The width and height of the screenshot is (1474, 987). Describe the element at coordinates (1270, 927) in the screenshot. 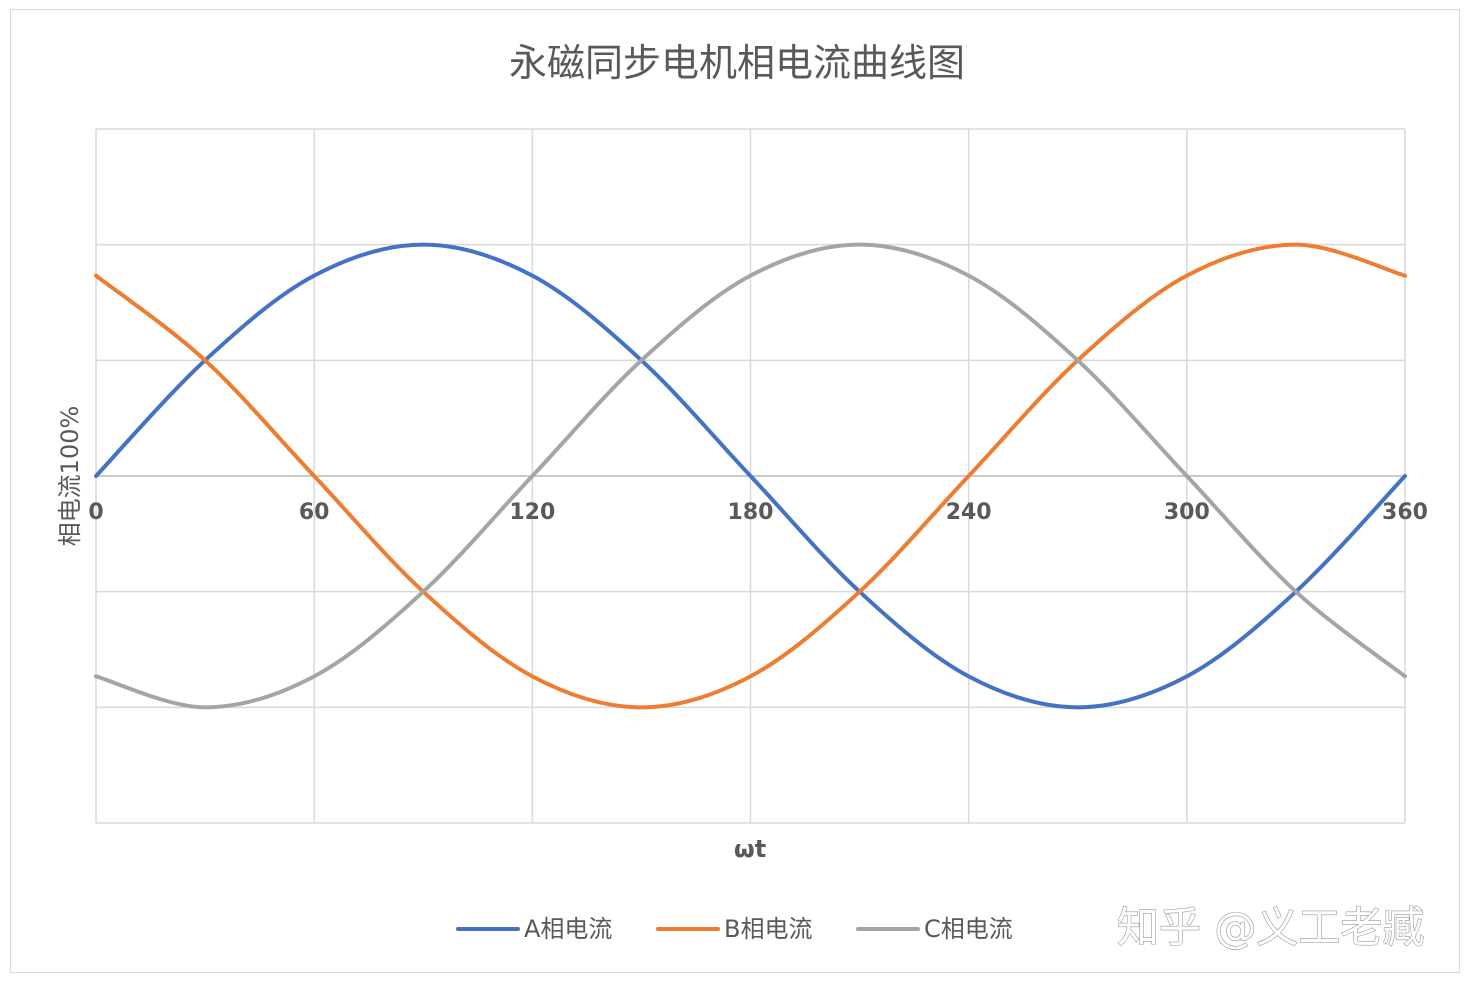

I see `watermark: 知乎 @义工老臧` at that location.